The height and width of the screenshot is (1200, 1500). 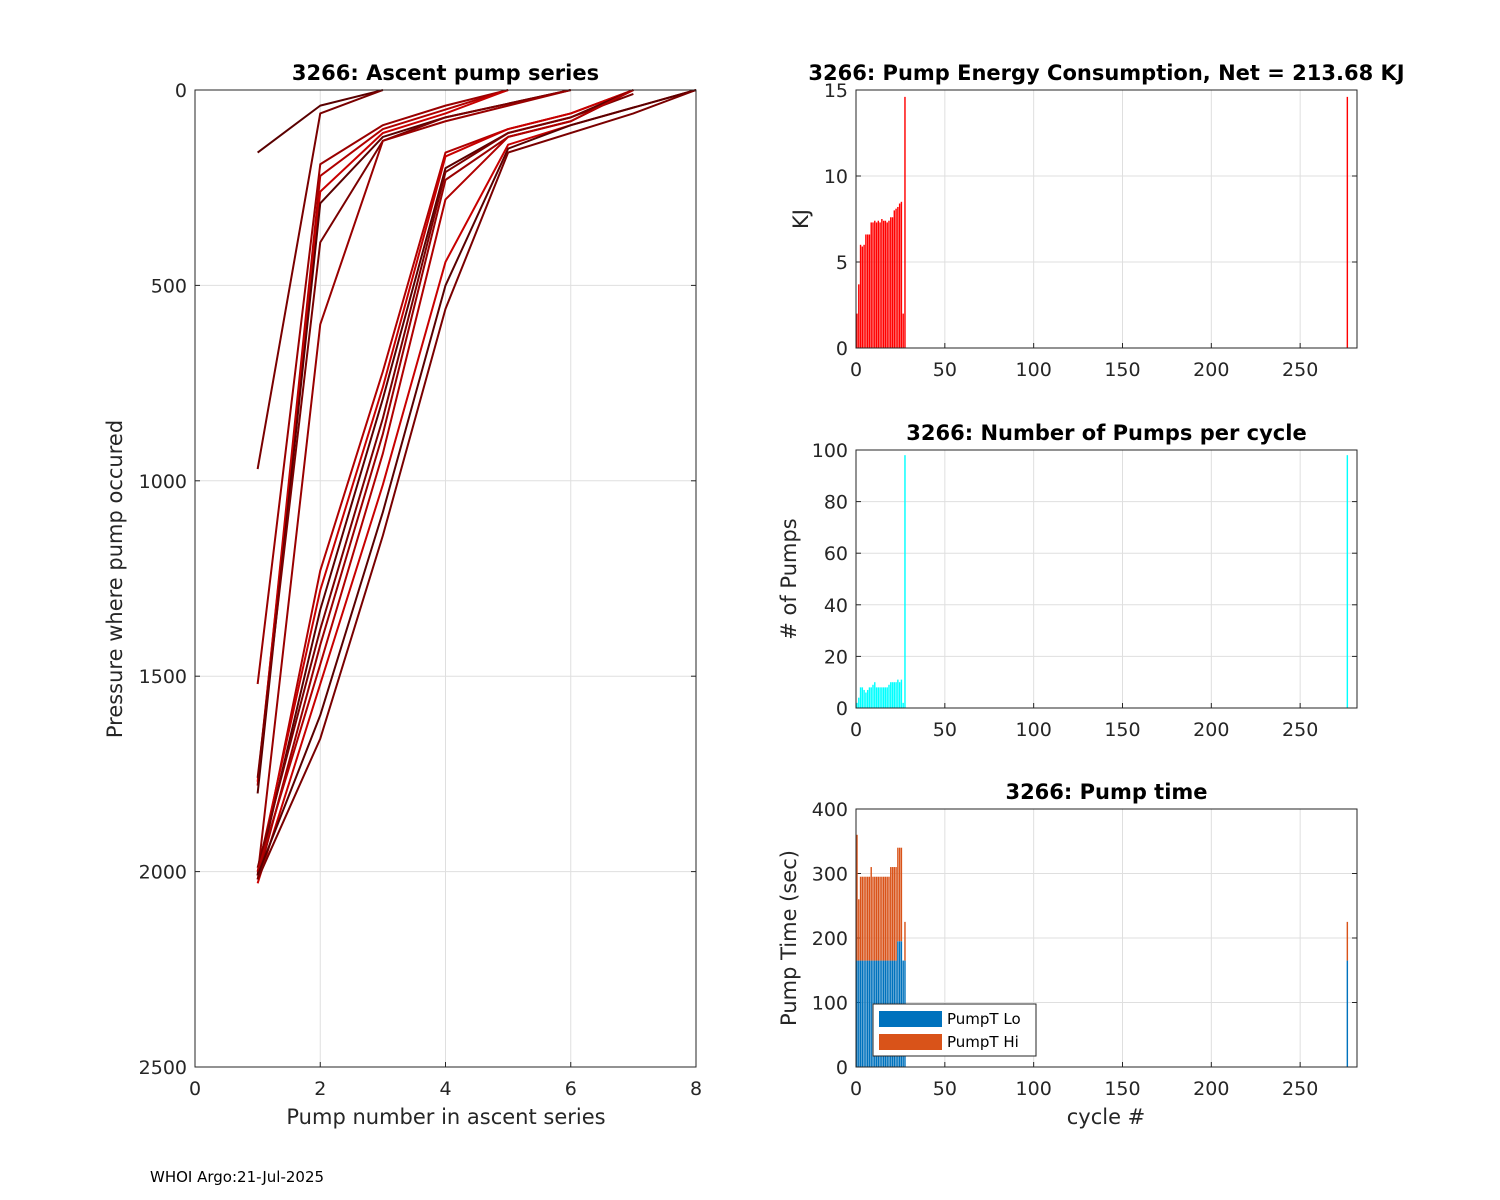 I want to click on y-tick-label: 1000, so click(x=163, y=482).